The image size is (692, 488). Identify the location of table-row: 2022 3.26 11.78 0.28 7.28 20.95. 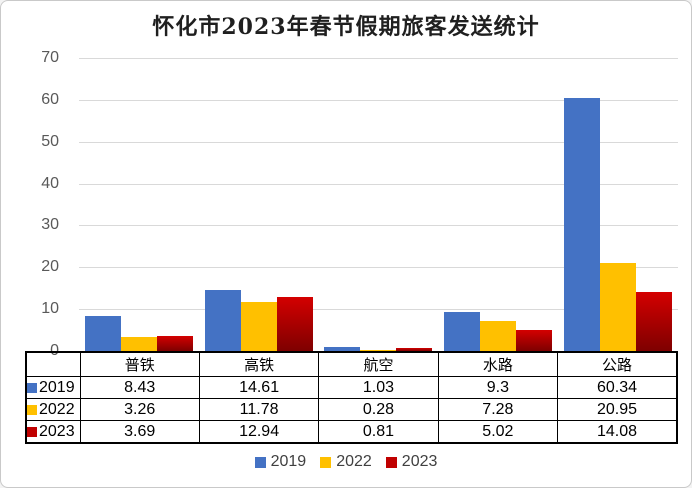
(351, 409).